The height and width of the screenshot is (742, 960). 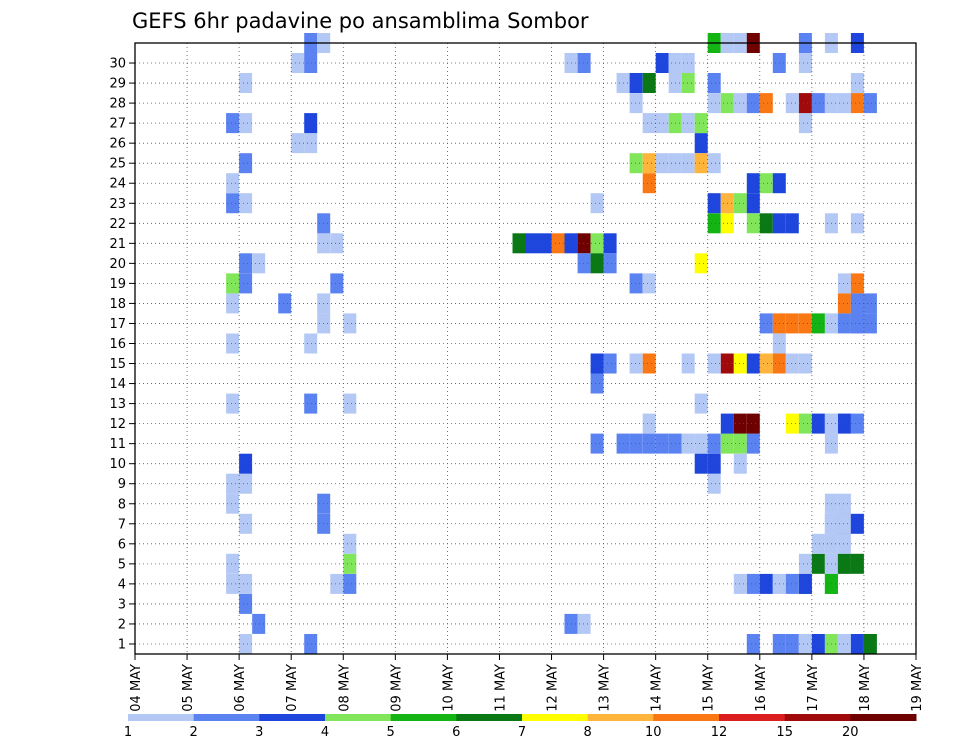 I want to click on x-tick-label: 08 MAY, so click(x=344, y=688).